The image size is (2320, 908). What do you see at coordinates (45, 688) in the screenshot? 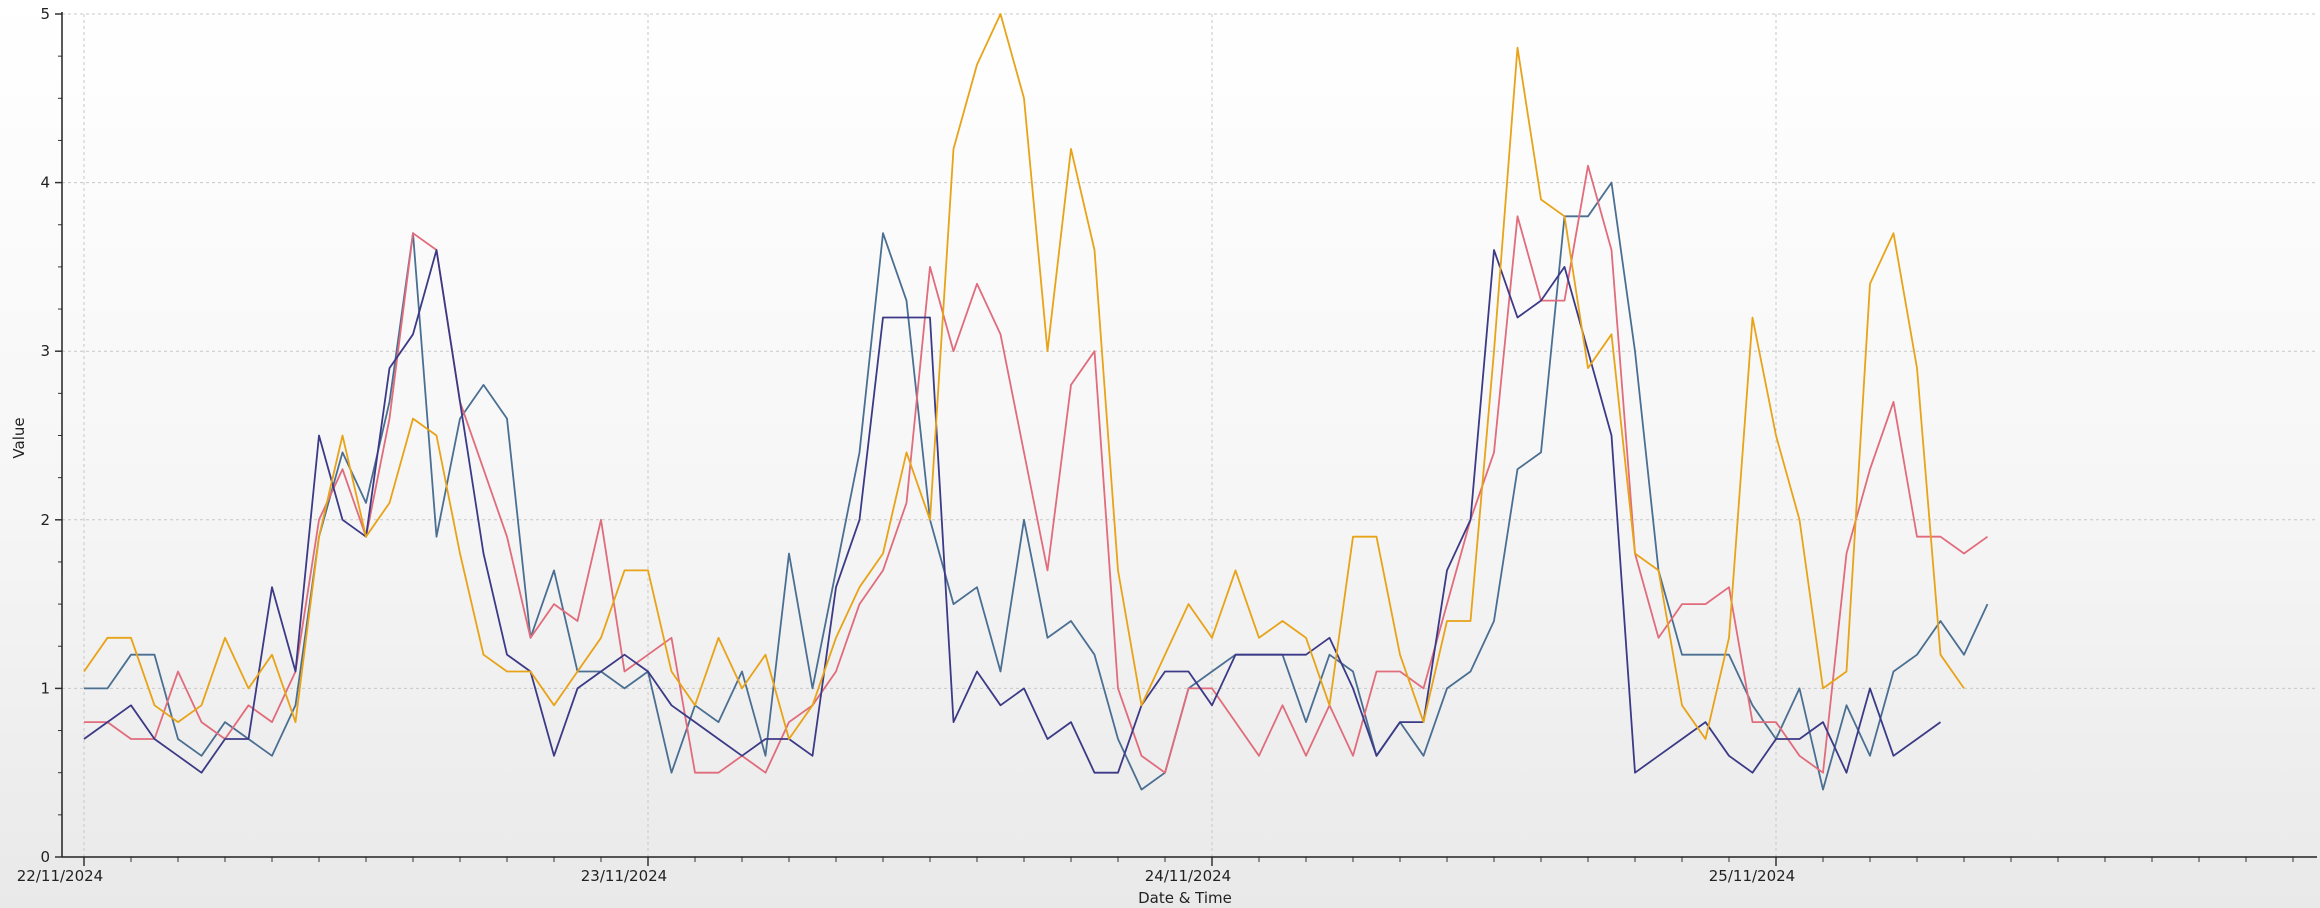
I see `y-tick-label: 1` at bounding box center [45, 688].